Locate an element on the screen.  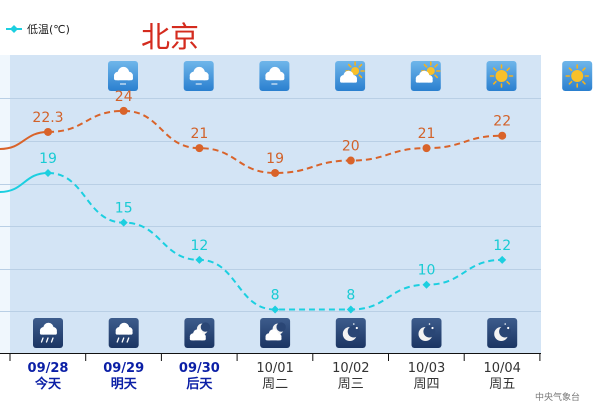
date-label: 10/02 is located at coordinates (350, 368).